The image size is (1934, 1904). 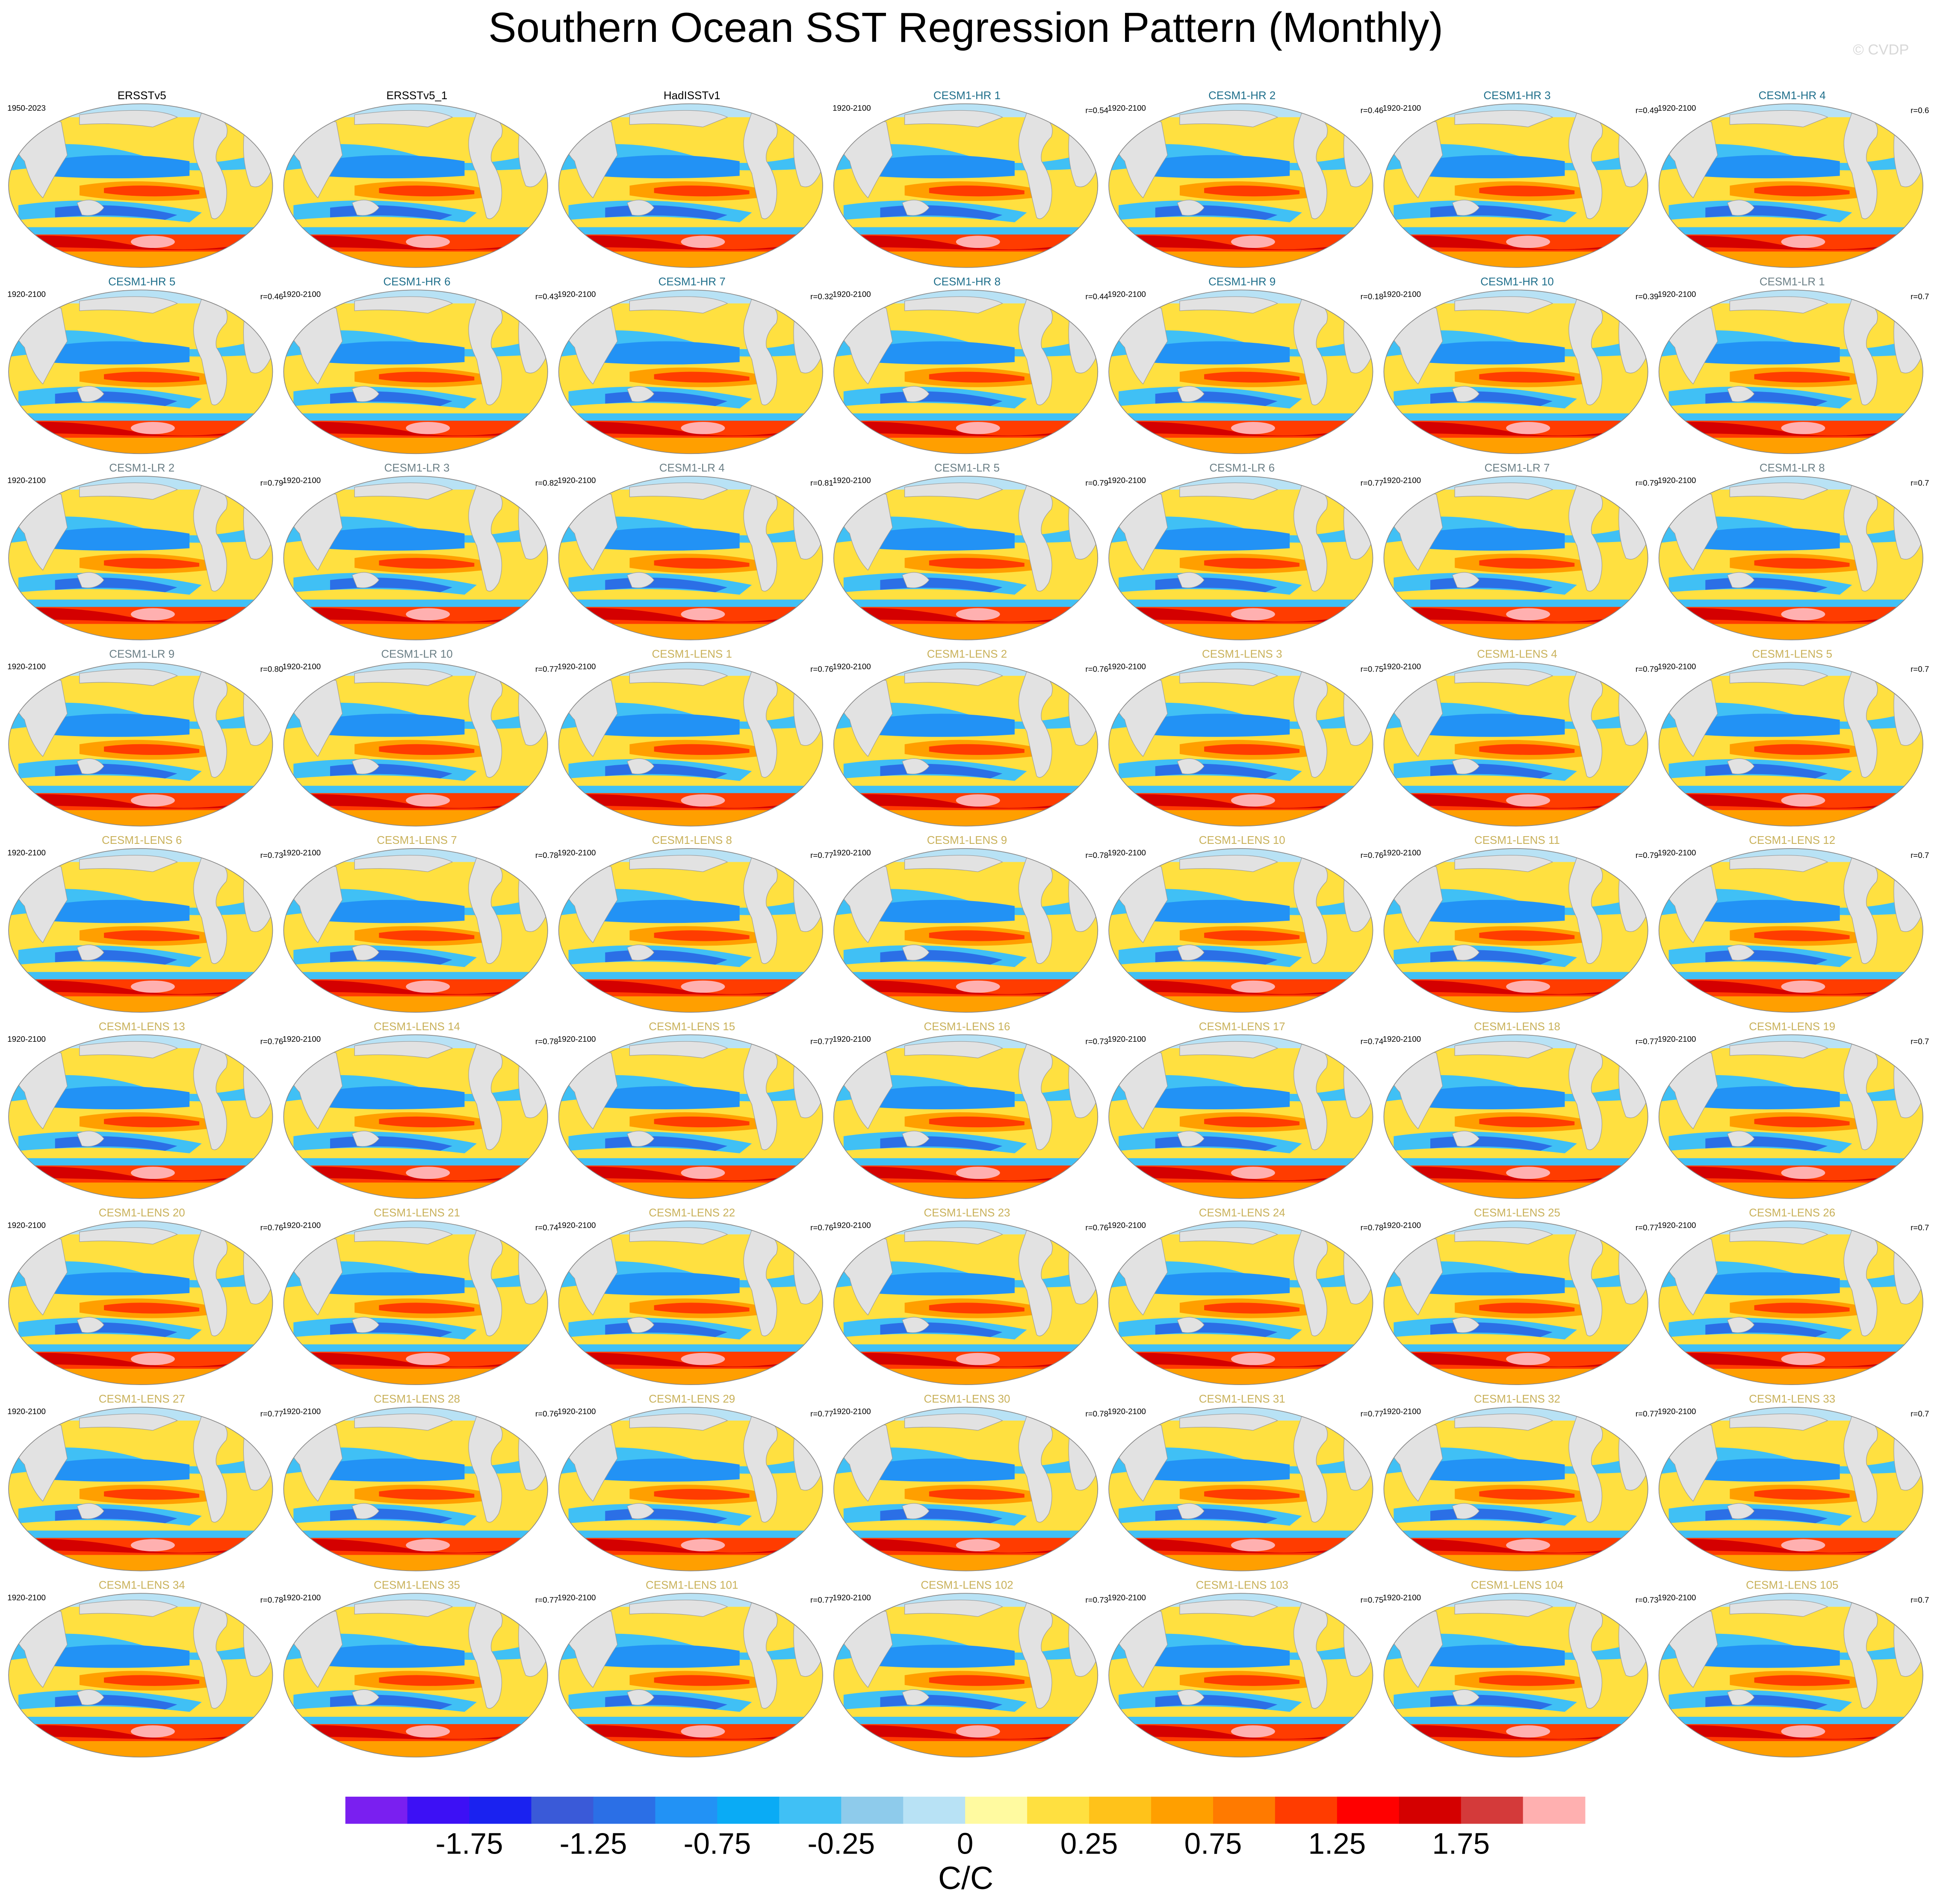 I want to click on map-panel: CESM1-LR 8 1920-2100 r=0.7, so click(x=1792, y=552).